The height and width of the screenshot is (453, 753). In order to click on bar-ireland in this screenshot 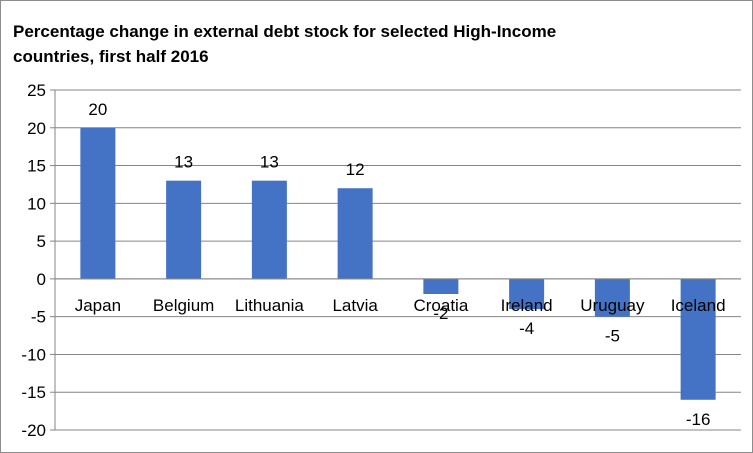, I will do `click(527, 294)`.